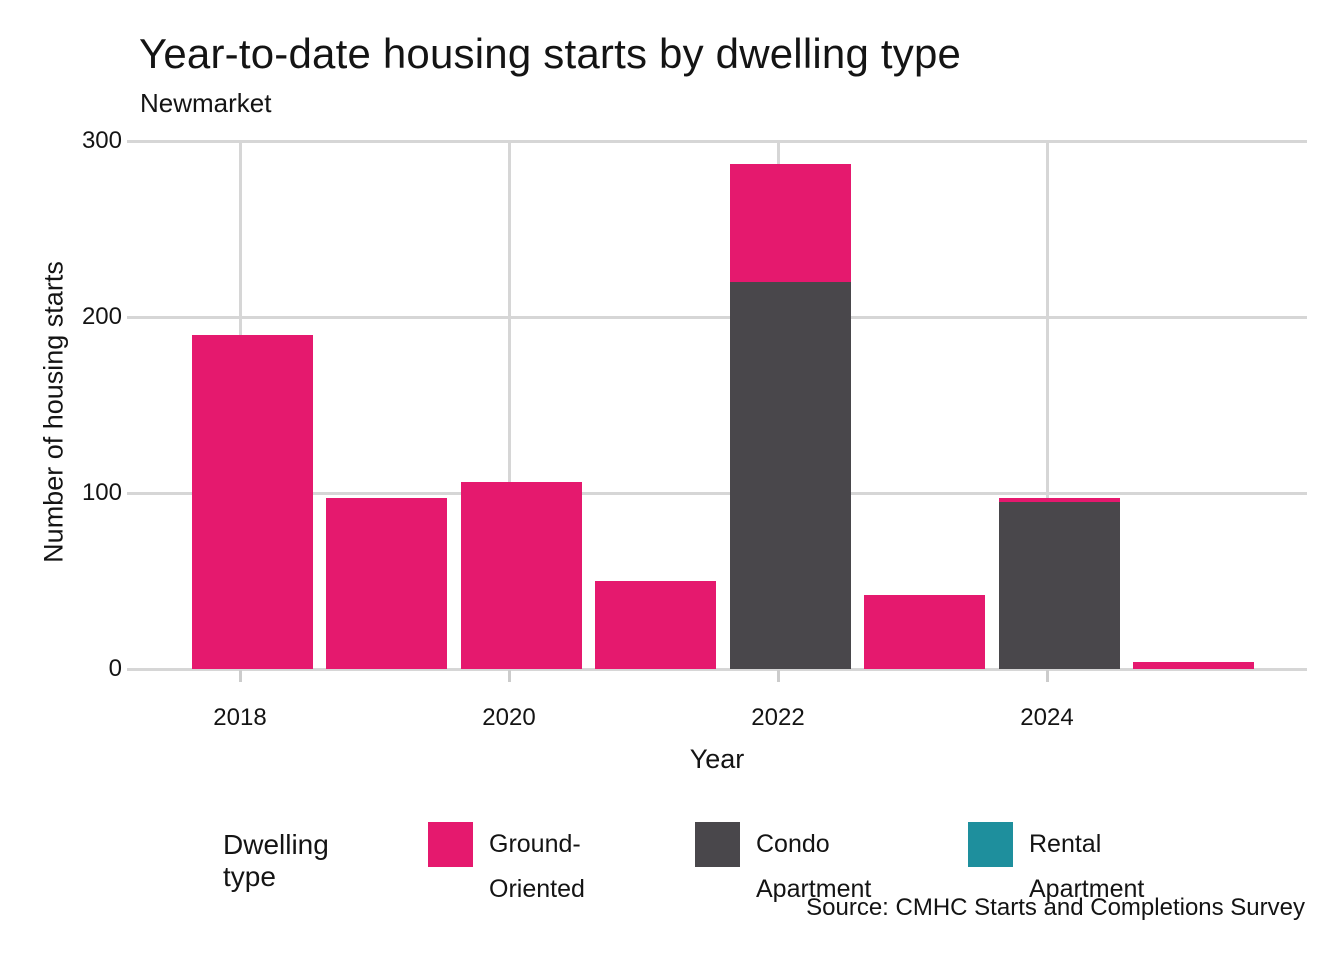 The image size is (1344, 960). What do you see at coordinates (252, 501) in the screenshot?
I see `bar-2018-ground-oriented` at bounding box center [252, 501].